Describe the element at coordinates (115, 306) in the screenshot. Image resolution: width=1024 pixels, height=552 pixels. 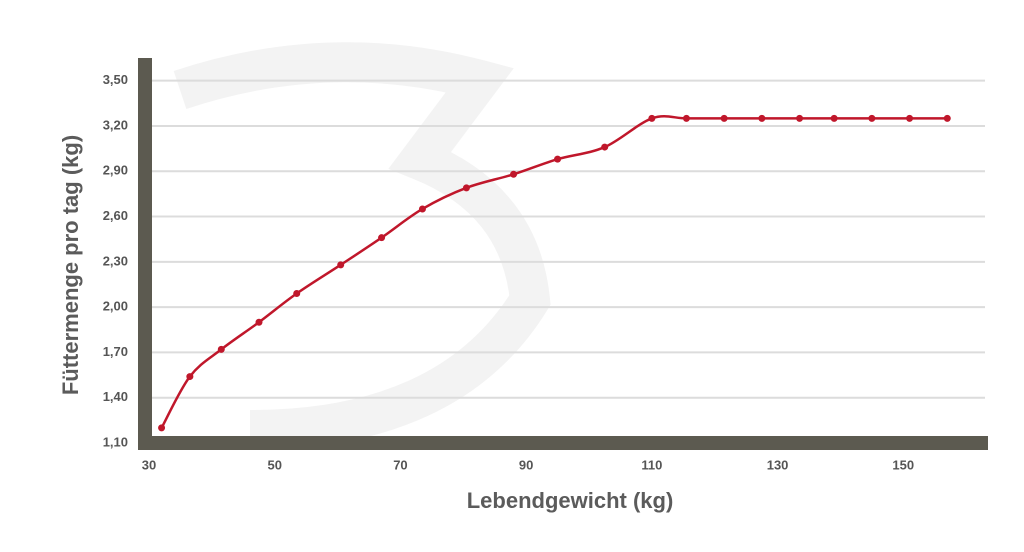
I see `y-tick-label: 2,00` at that location.